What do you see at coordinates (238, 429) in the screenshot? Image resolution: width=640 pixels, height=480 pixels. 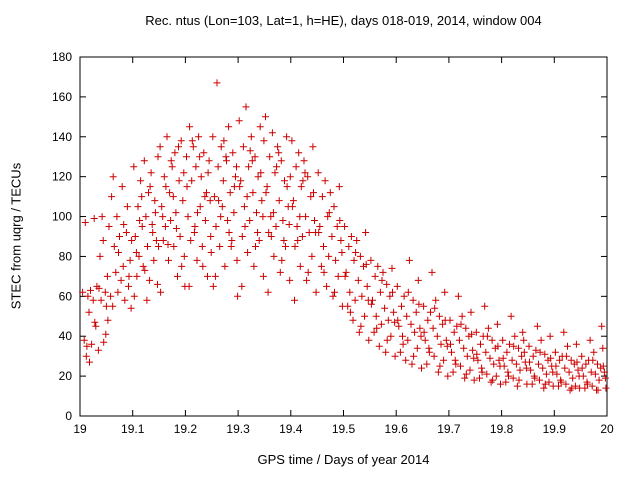 I see `x-tick-label: 19.3` at bounding box center [238, 429].